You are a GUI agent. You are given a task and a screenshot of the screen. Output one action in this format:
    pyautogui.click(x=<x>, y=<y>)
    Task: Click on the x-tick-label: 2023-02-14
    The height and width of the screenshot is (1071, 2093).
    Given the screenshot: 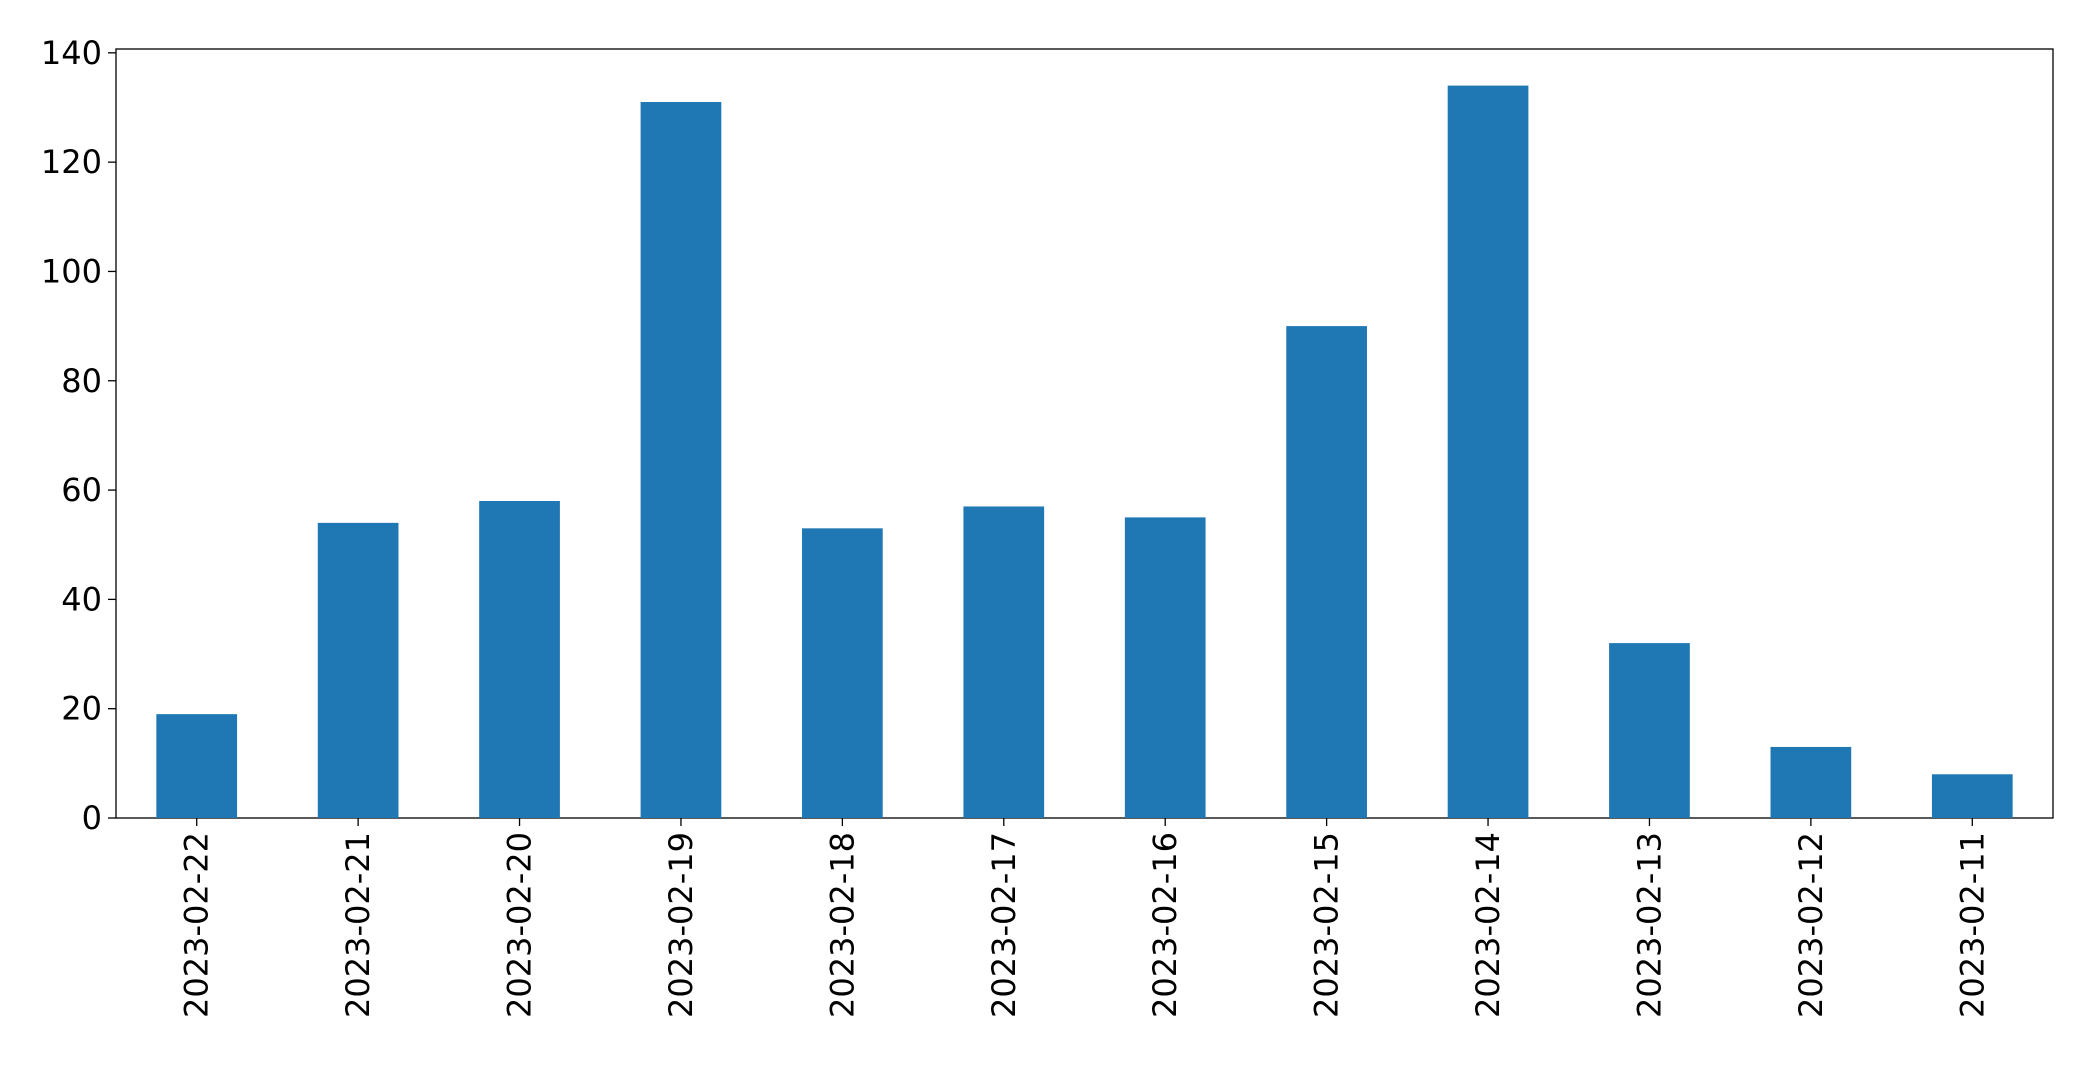 What is the action you would take?
    pyautogui.click(x=1488, y=925)
    